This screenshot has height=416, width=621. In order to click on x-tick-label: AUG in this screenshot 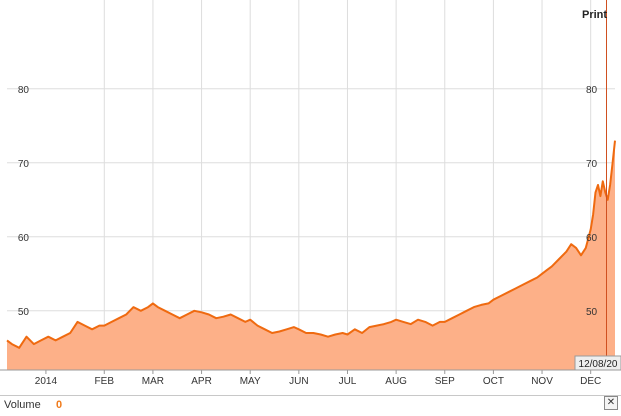, I will do `click(396, 381)`.